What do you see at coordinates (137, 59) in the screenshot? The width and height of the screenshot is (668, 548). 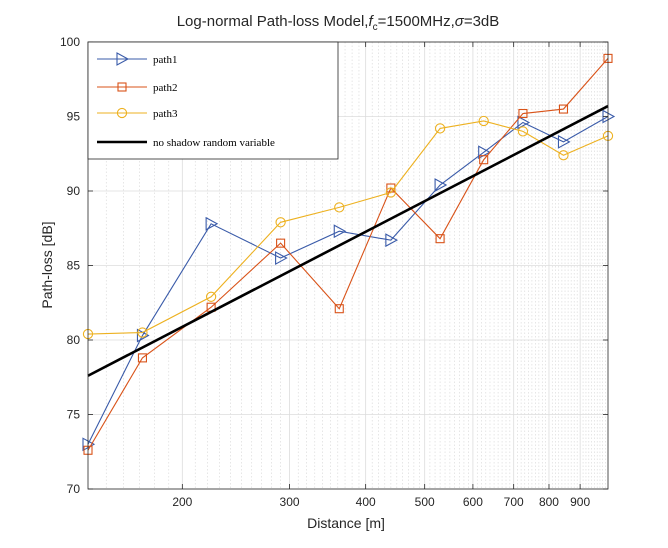 I see `legend-entry-path1: path1` at bounding box center [137, 59].